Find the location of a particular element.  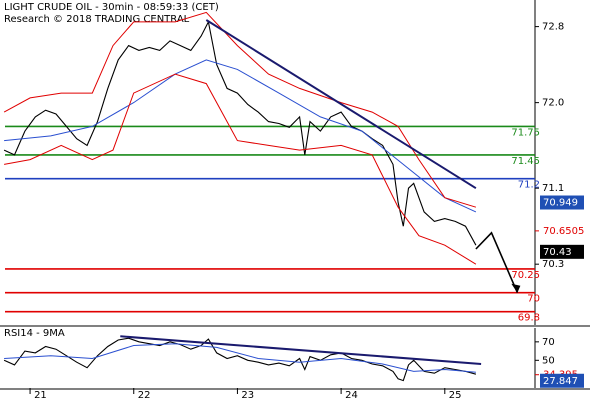

price-tag-label: 70.949 is located at coordinates (560, 203).